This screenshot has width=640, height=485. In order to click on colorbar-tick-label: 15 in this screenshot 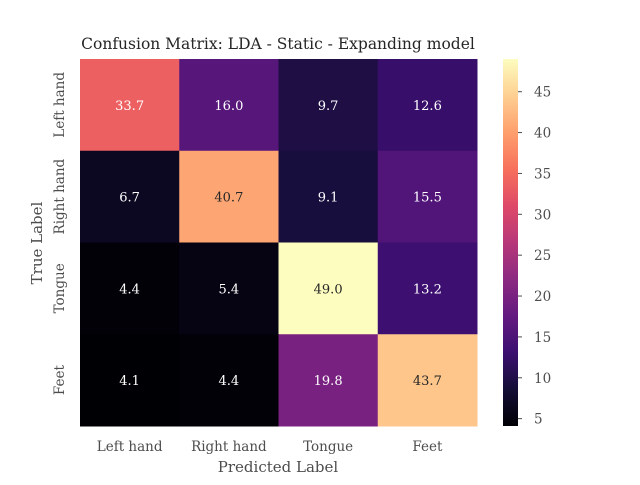, I will do `click(542, 338)`.